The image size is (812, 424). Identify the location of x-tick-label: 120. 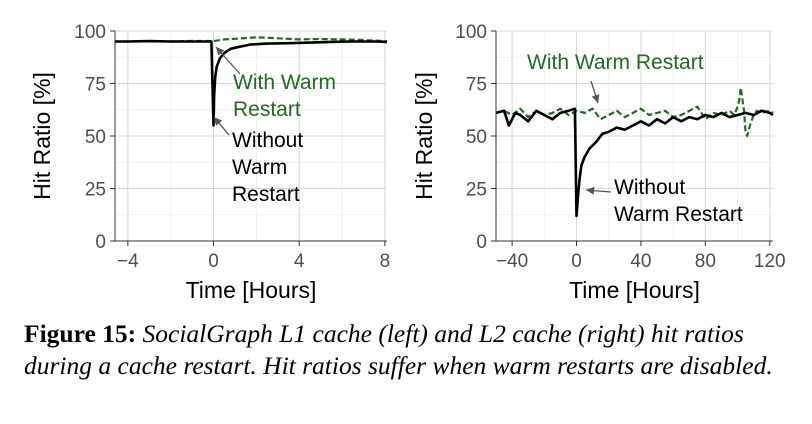
(770, 261).